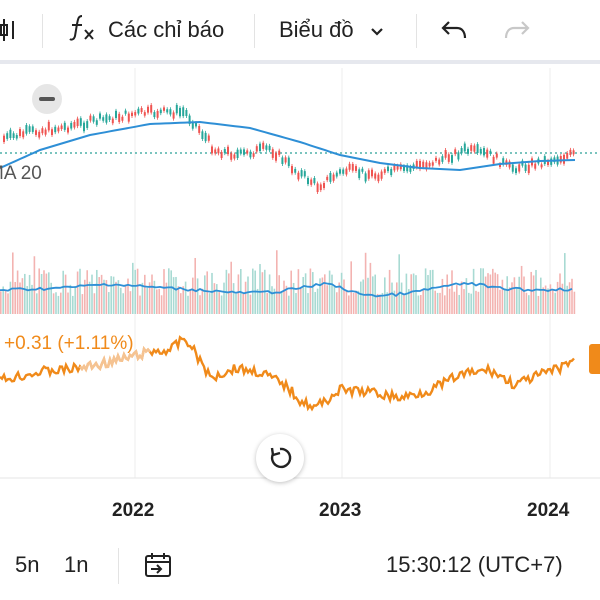  I want to click on range-1y-button: 1n, so click(76, 564).